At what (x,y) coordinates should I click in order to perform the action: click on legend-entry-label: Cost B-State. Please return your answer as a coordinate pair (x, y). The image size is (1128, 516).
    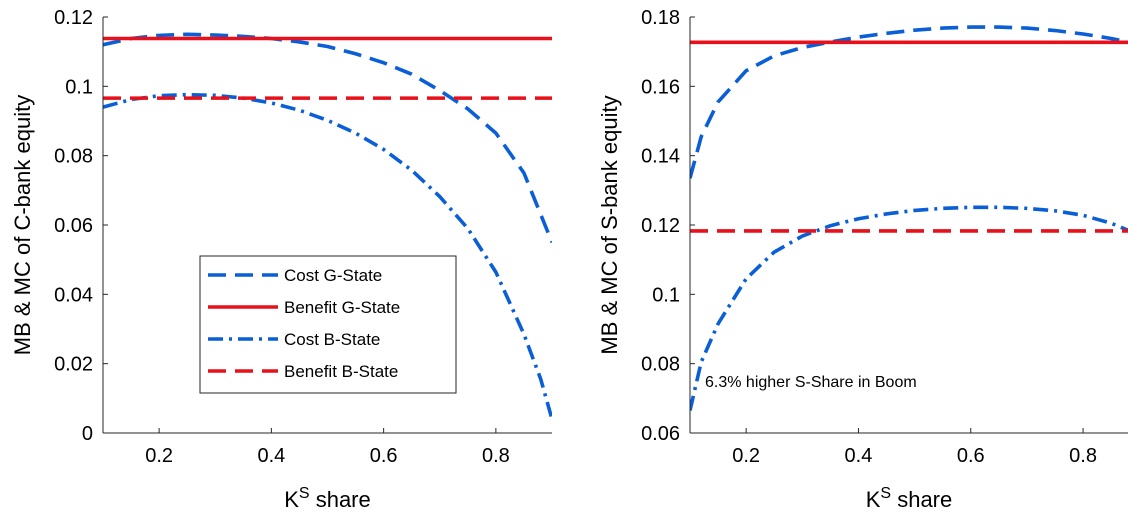
    Looking at the image, I should click on (332, 339).